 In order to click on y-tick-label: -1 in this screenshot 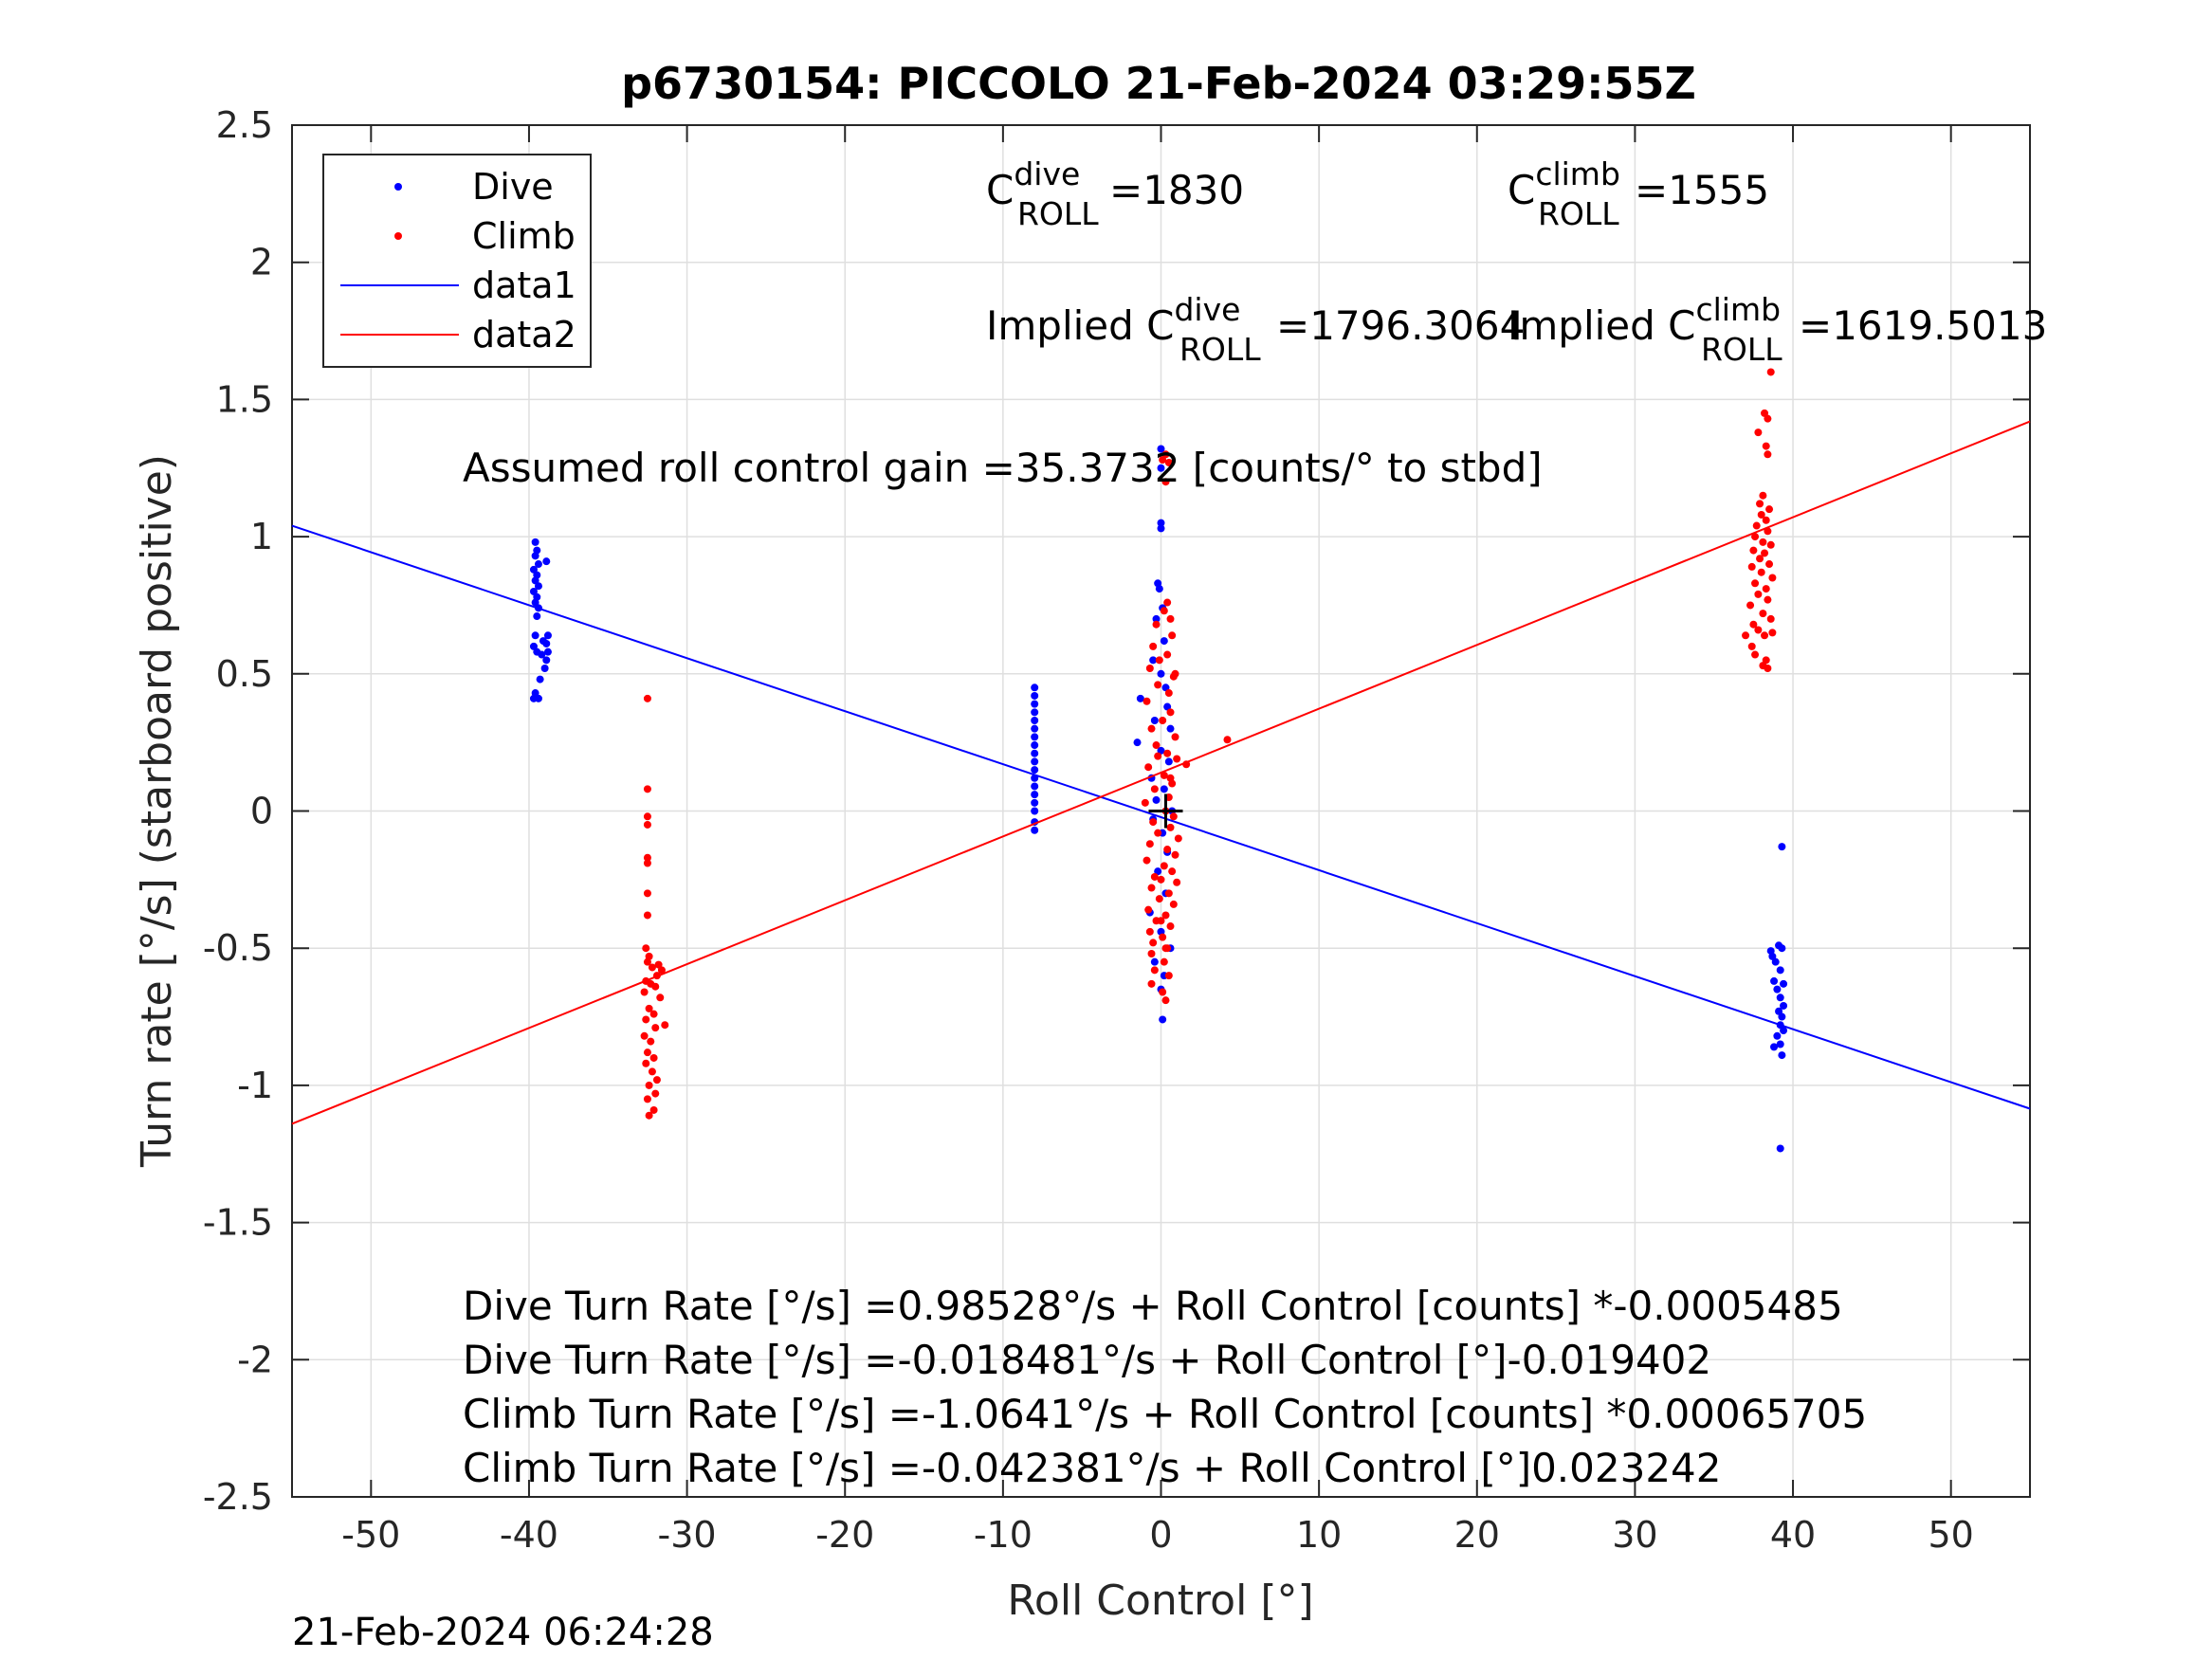, I will do `click(255, 1085)`.